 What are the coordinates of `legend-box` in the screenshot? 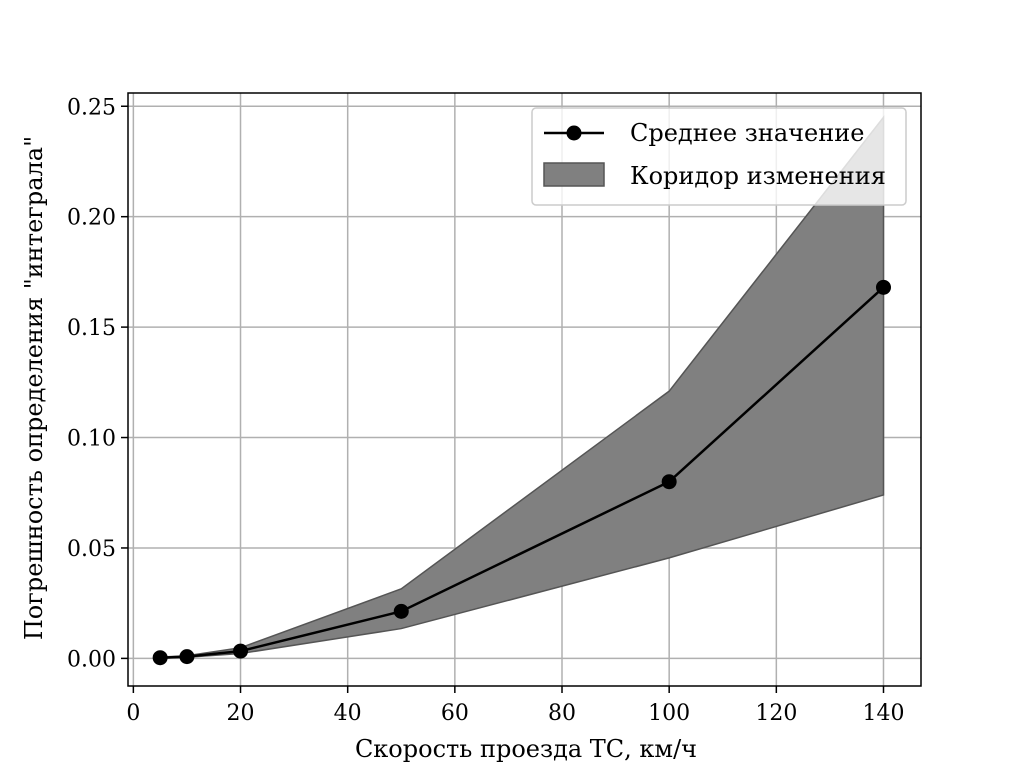 It's located at (719, 156).